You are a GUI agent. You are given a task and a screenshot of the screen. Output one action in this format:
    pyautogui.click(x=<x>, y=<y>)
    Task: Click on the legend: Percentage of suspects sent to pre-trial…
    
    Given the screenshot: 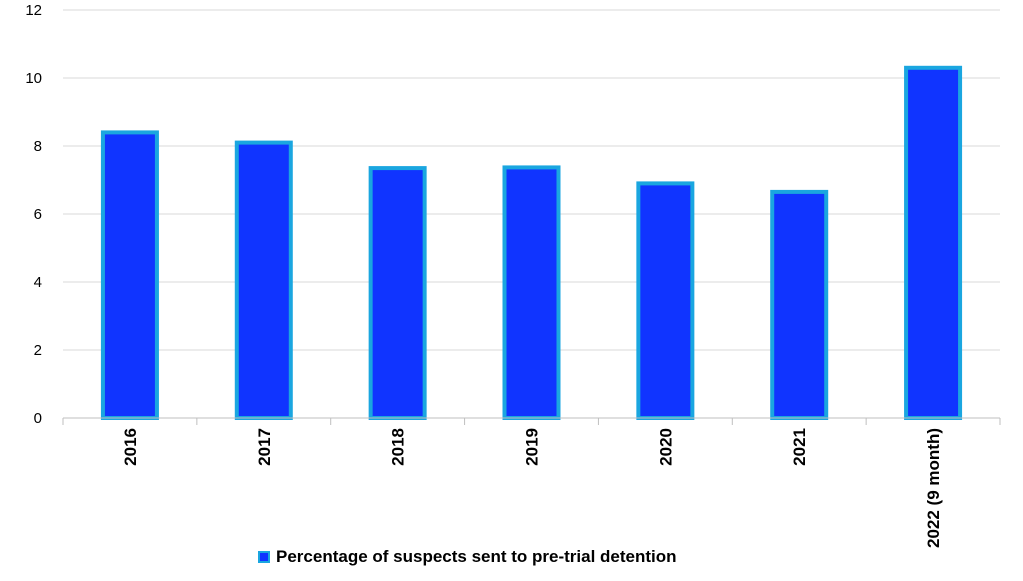 What is the action you would take?
    pyautogui.click(x=467, y=557)
    